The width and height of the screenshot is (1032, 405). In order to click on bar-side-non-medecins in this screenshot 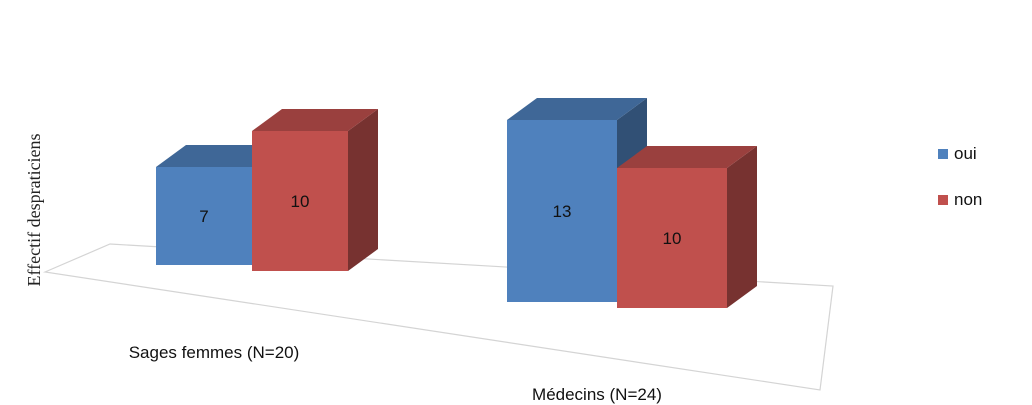, I will do `click(742, 227)`.